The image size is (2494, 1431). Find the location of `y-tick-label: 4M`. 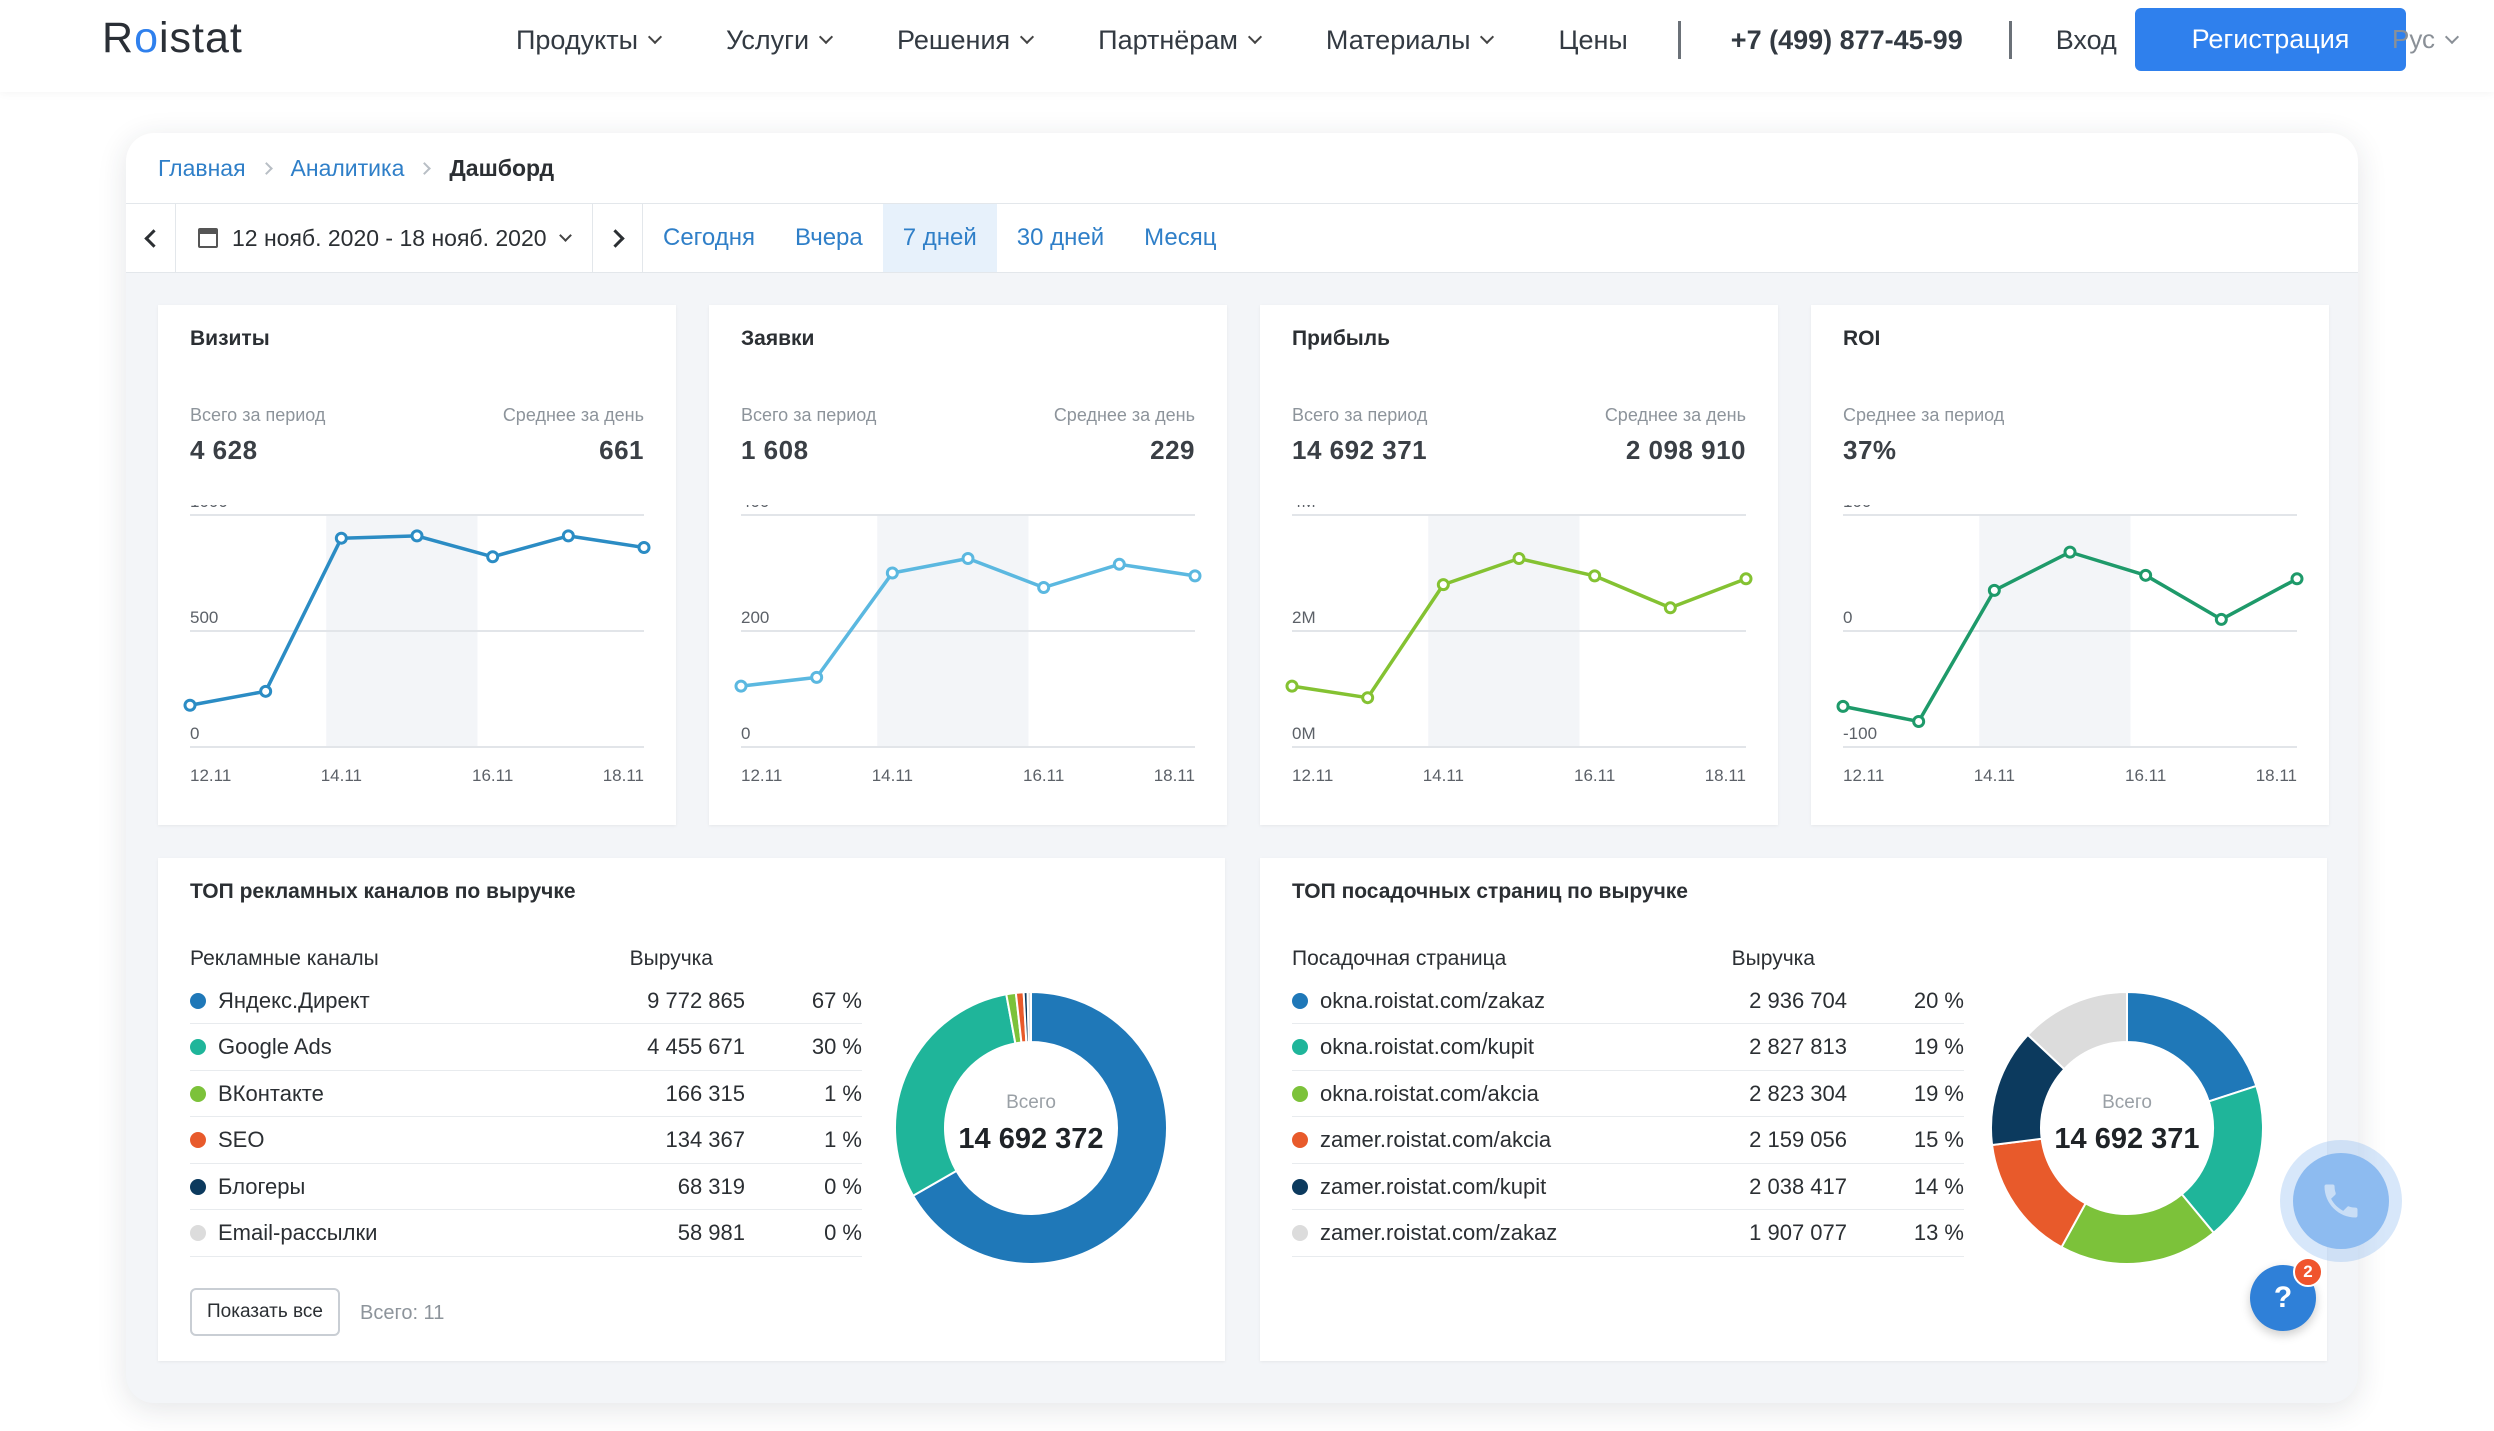

y-tick-label: 4M is located at coordinates (1304, 508).